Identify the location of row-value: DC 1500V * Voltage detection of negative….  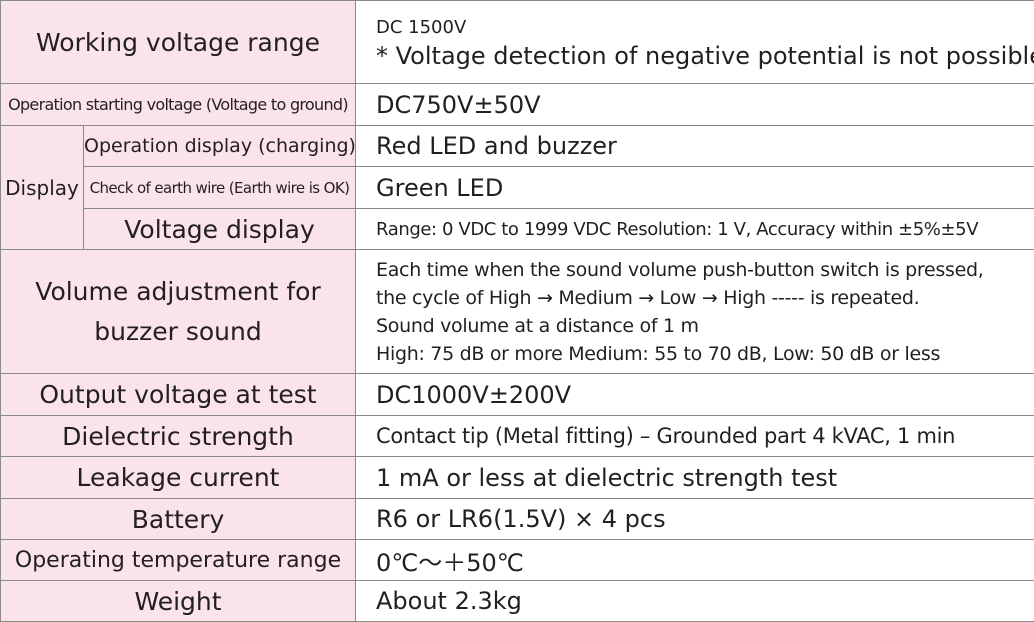
(695, 42).